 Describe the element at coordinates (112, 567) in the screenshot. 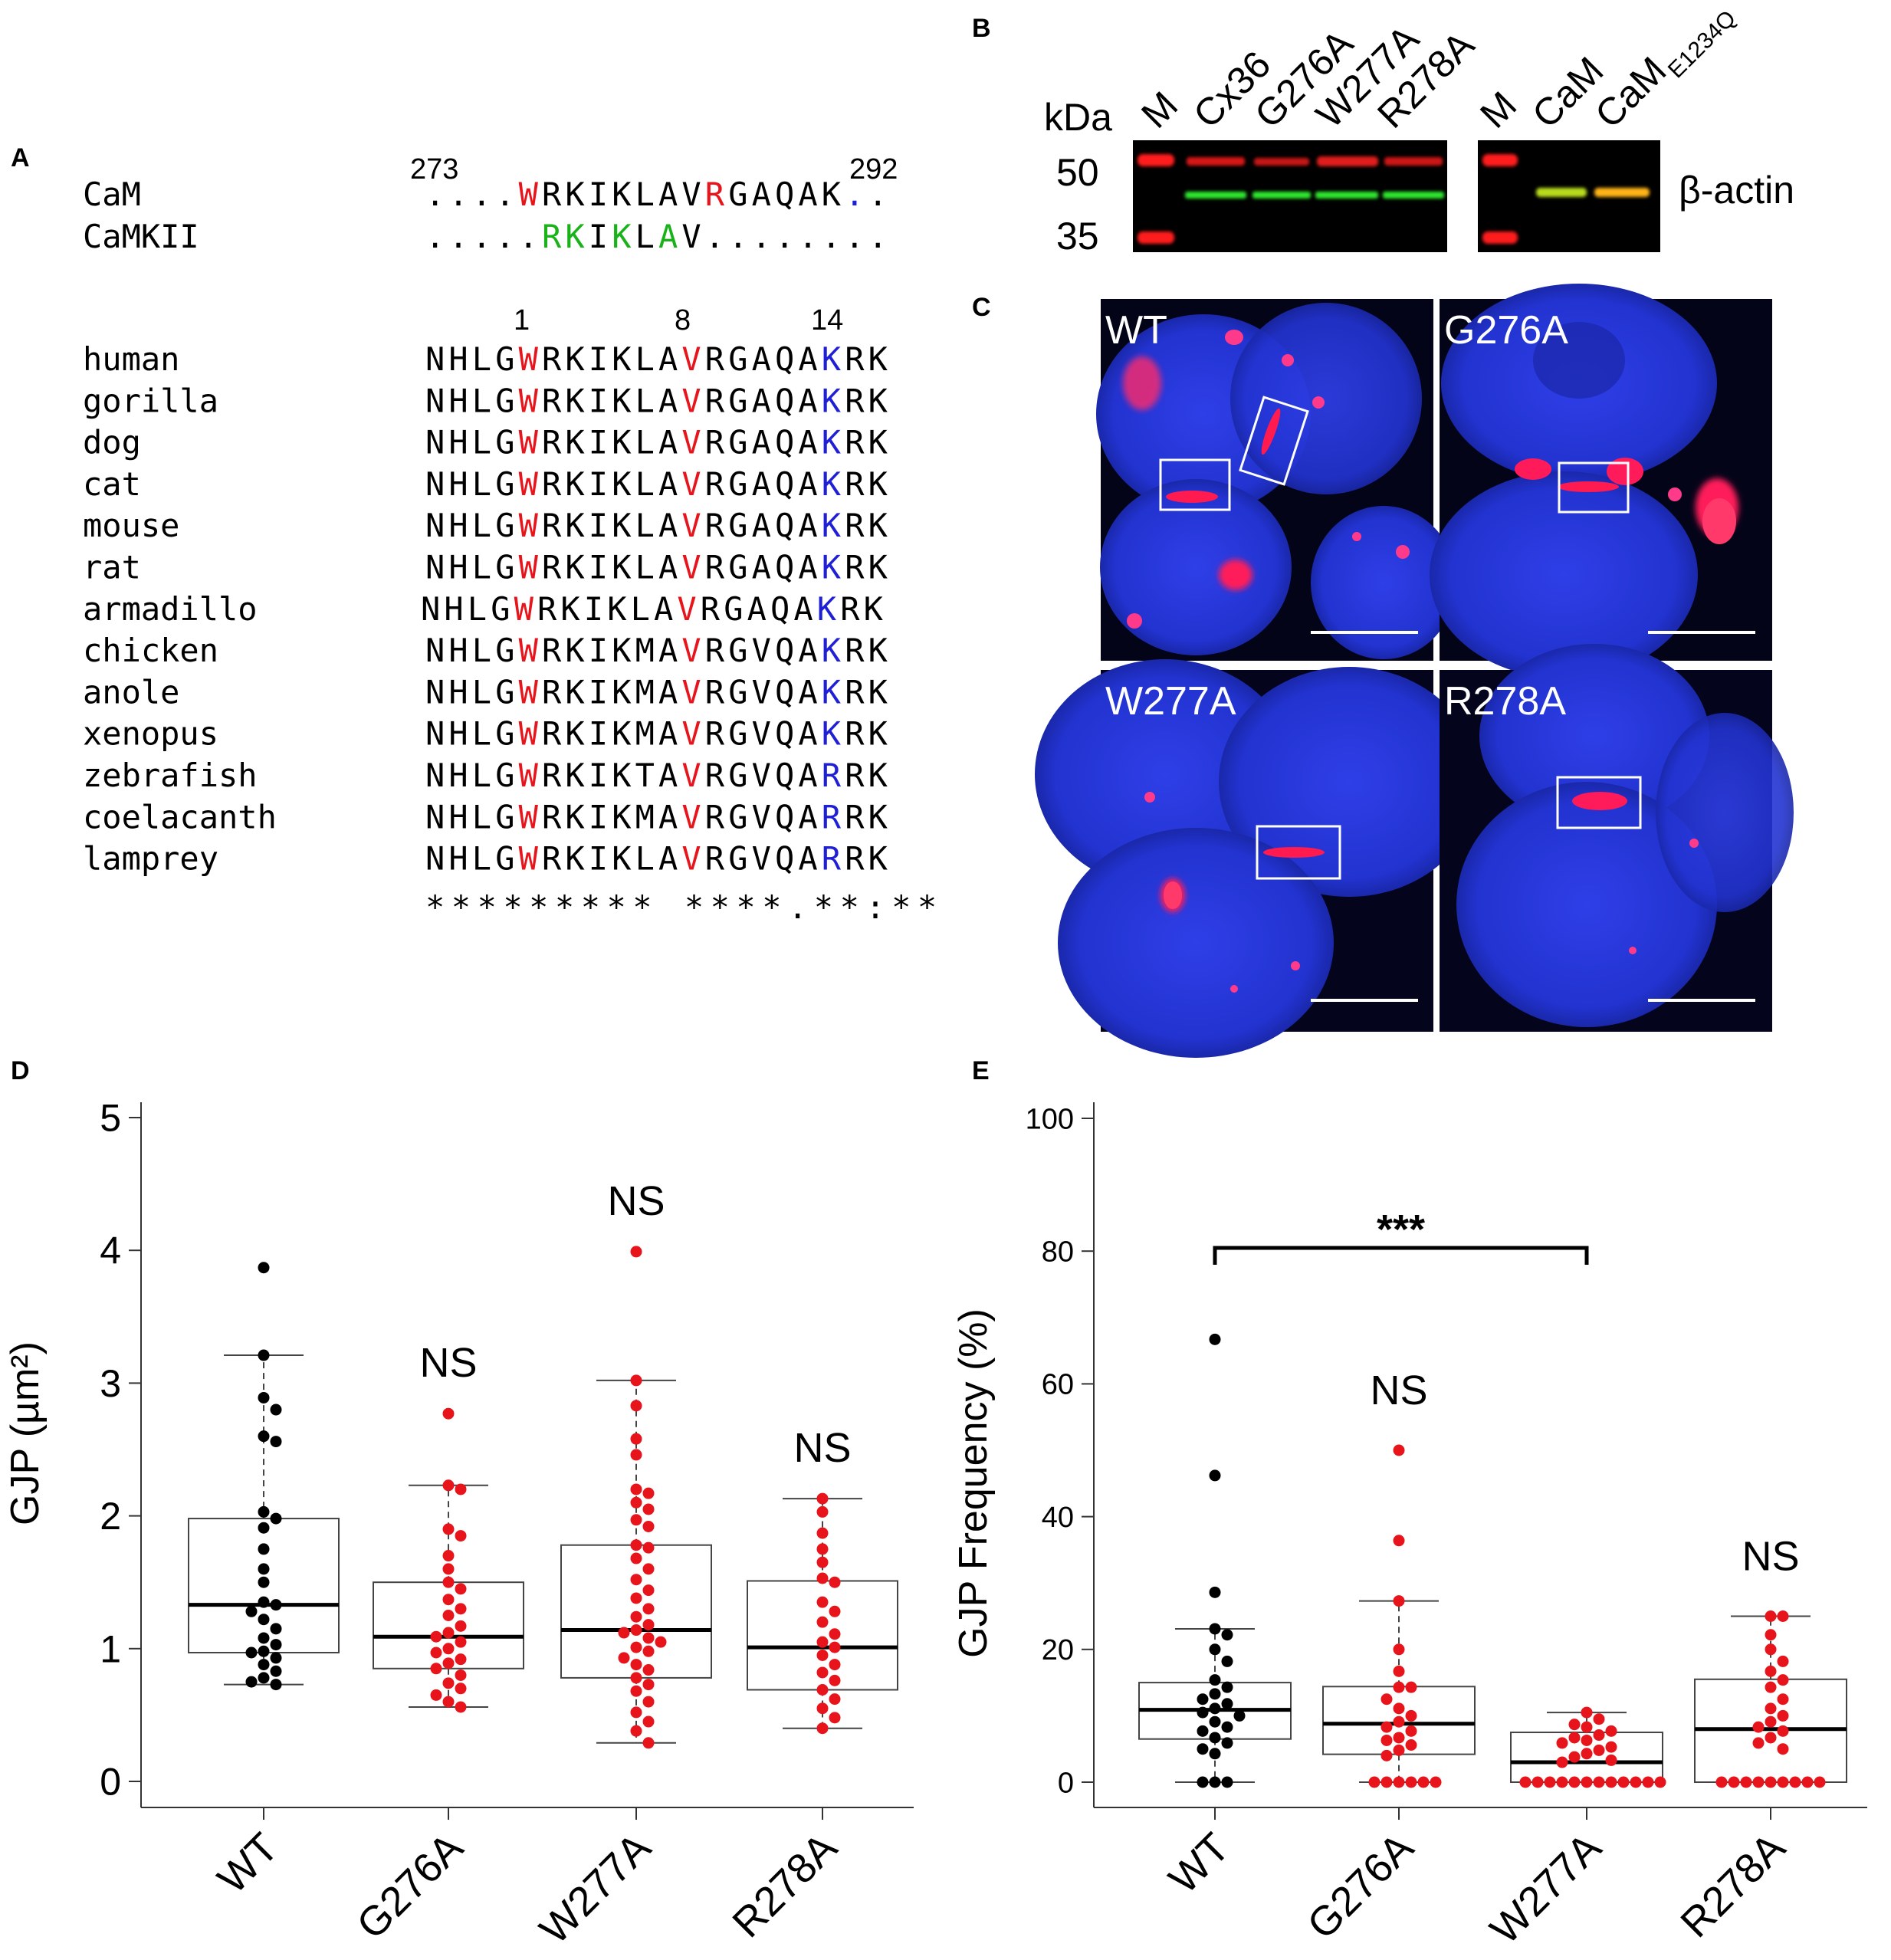

I see `species-name: rat` at that location.